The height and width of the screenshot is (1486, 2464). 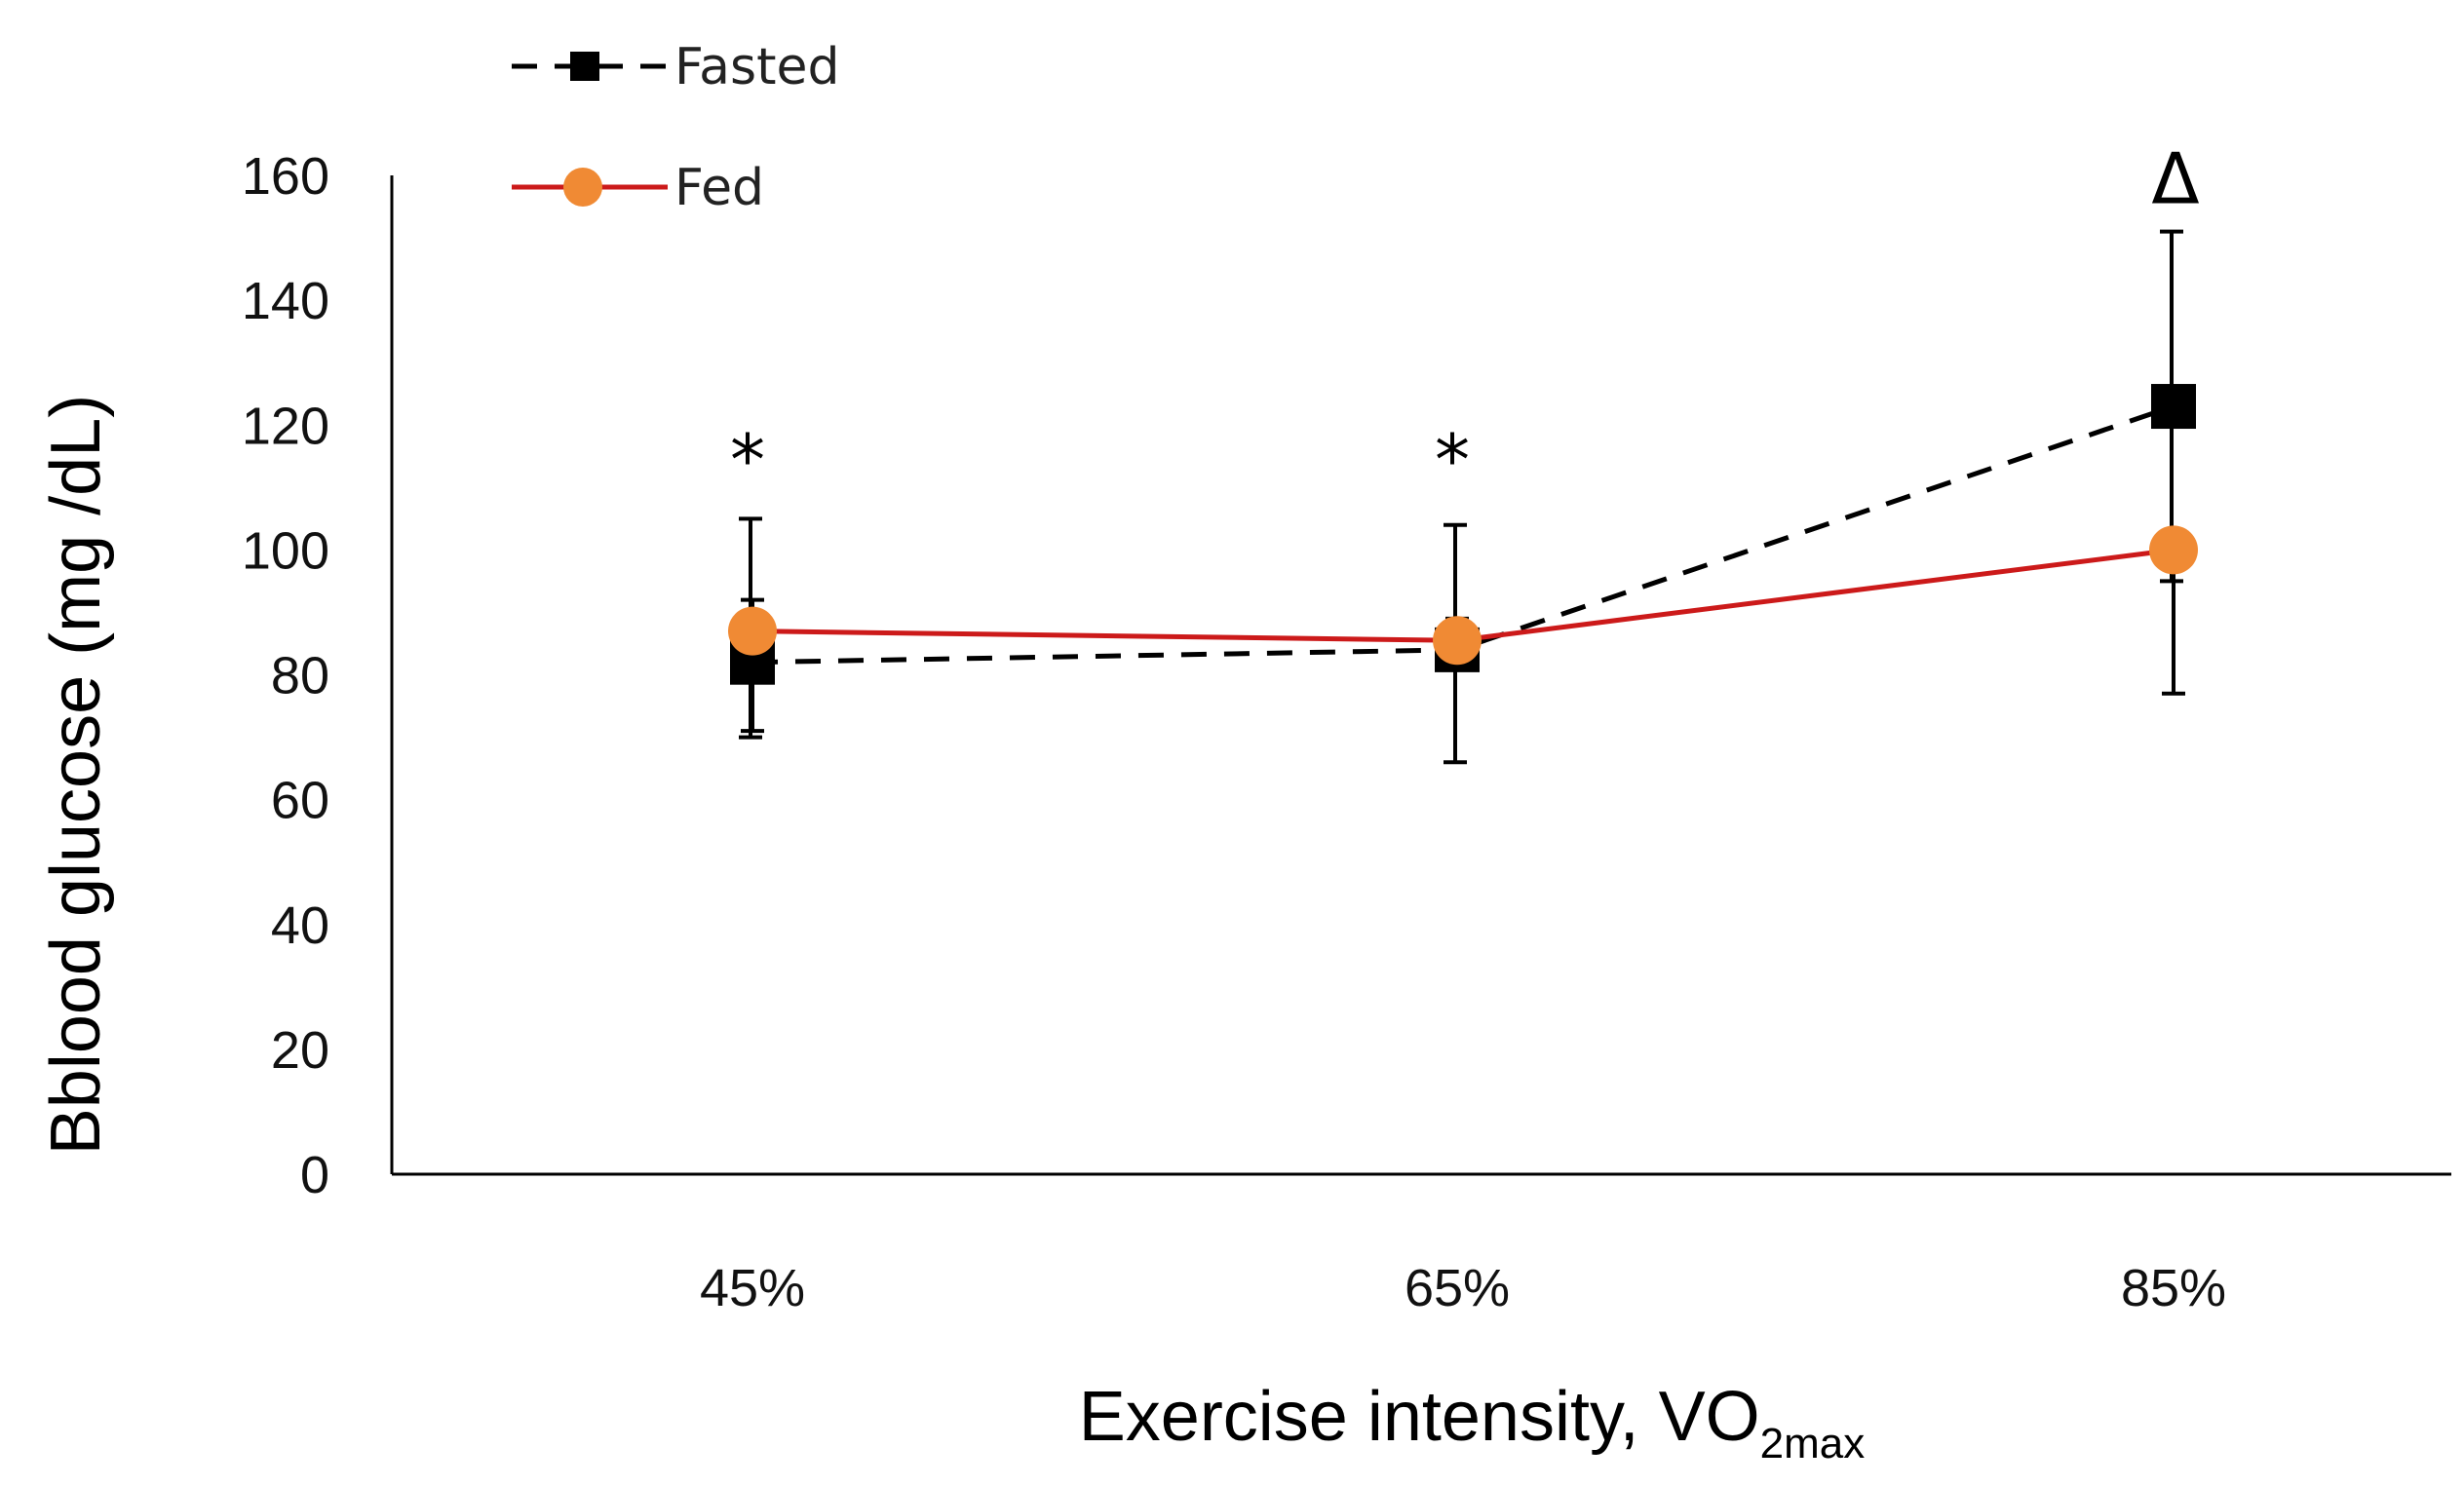 What do you see at coordinates (285, 176) in the screenshot?
I see `y-tick-label: 160` at bounding box center [285, 176].